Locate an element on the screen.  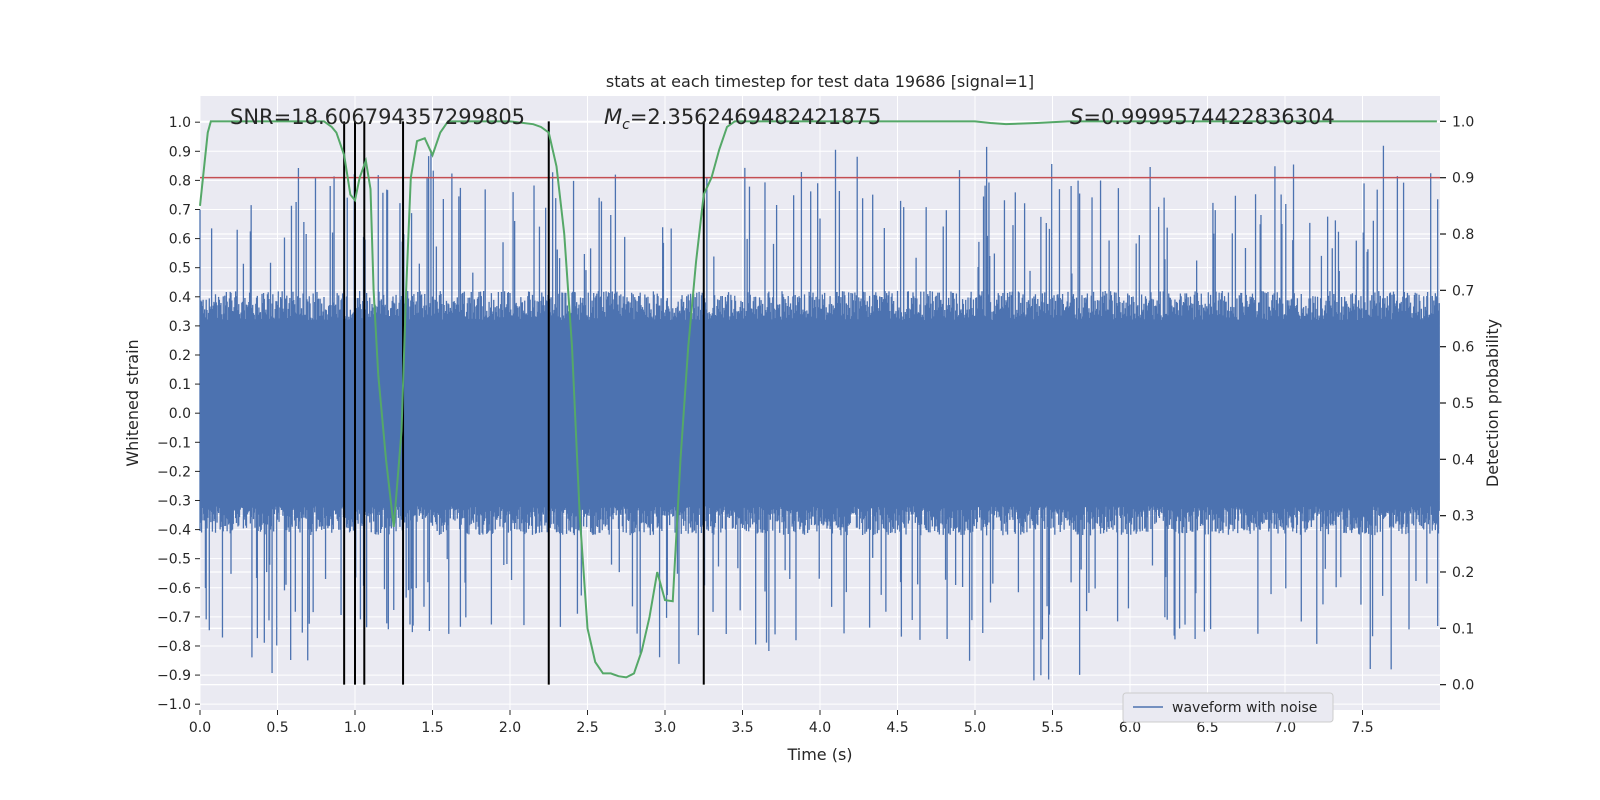
legend-box is located at coordinates (1228, 707).